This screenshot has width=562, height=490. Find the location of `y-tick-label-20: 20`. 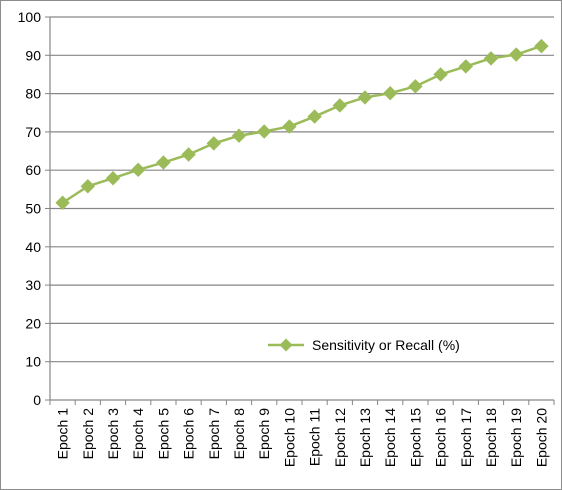

y-tick-label-20: 20 is located at coordinates (33, 323).